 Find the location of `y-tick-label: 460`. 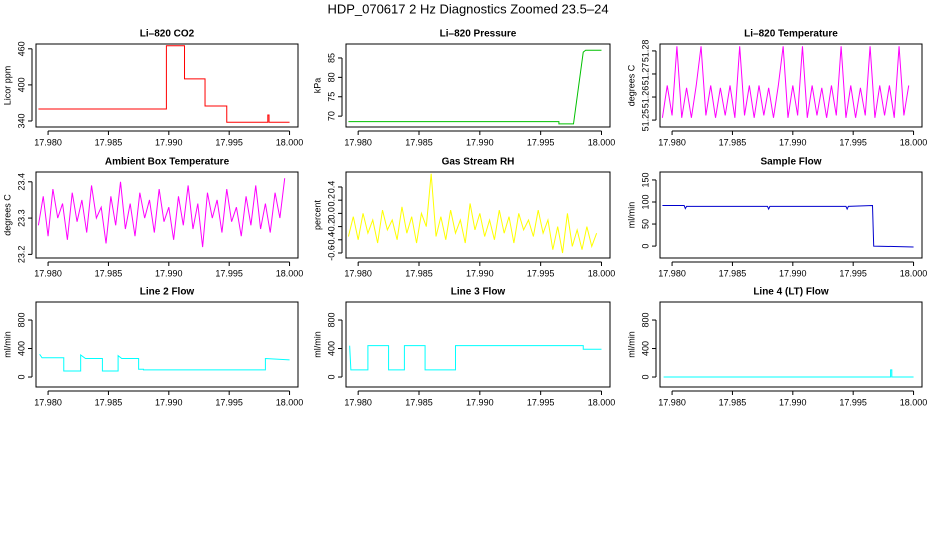

y-tick-label: 460 is located at coordinates (21, 48).